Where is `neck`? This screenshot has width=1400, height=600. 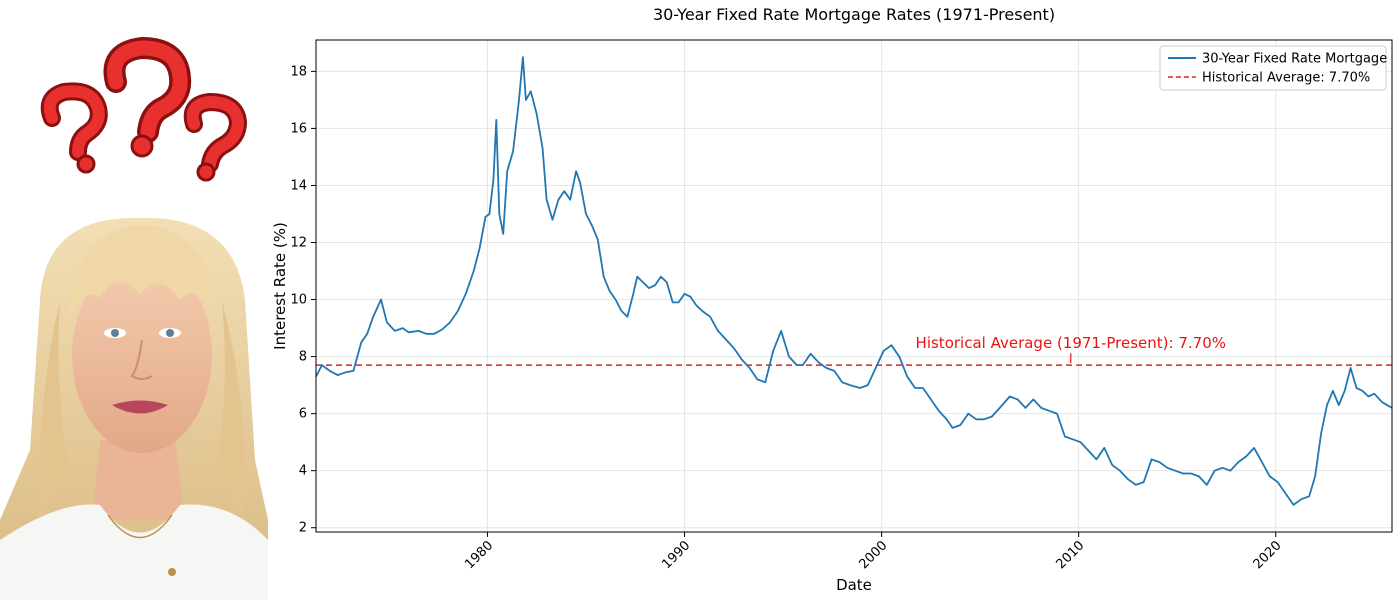
neck is located at coordinates (138, 480).